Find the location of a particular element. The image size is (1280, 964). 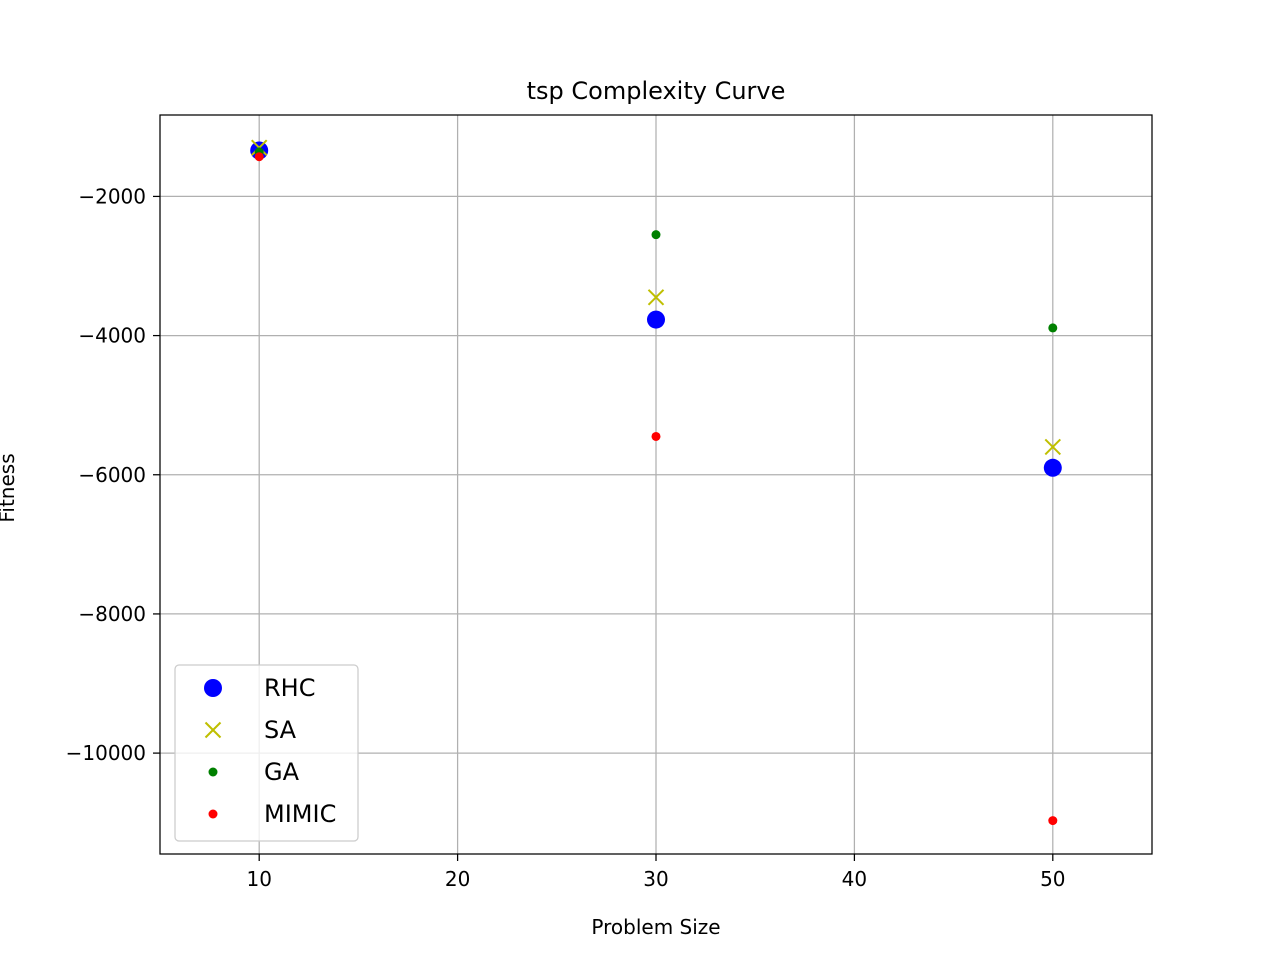

y-tick-label: −10000 is located at coordinates (106, 753).